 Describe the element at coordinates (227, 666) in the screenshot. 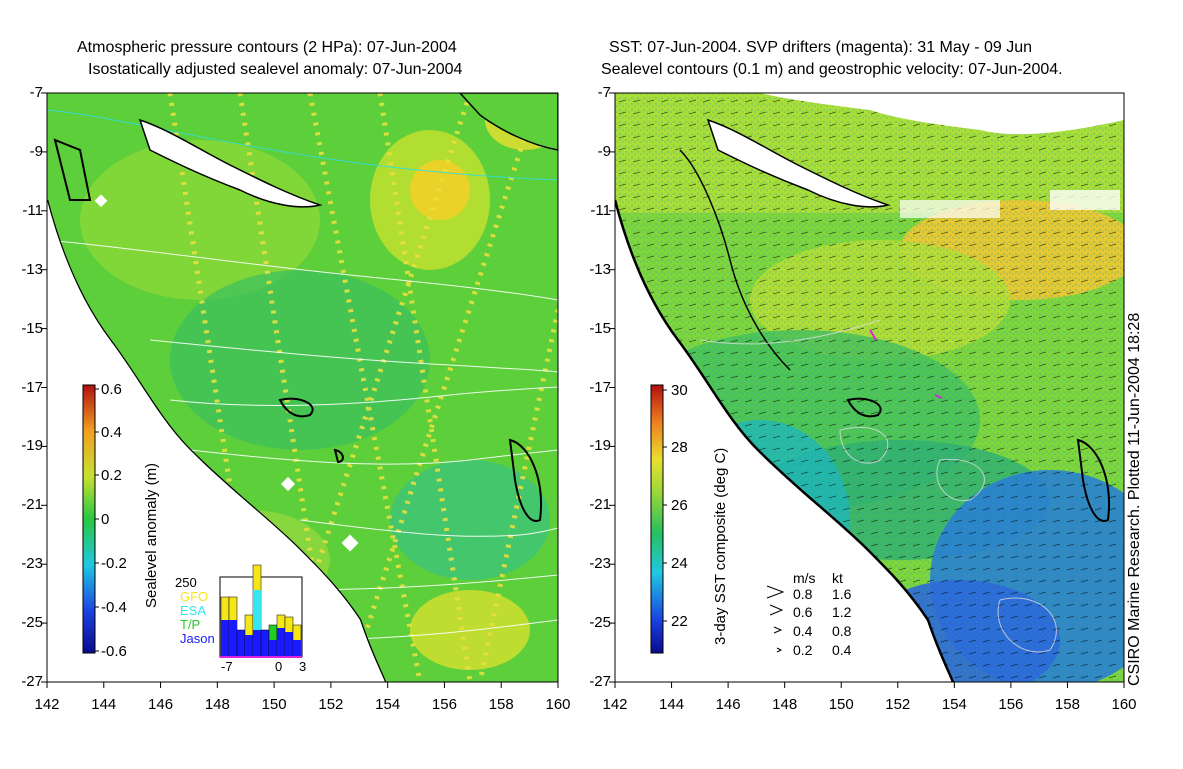

I see `inset-xtick: -7` at that location.